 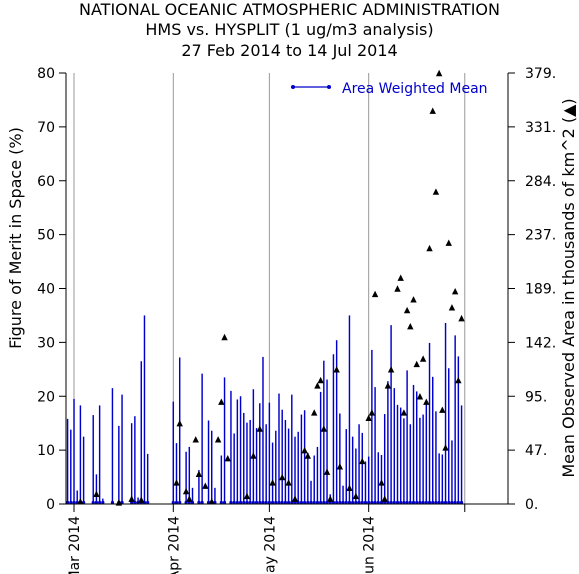 What do you see at coordinates (46, 128) in the screenshot?
I see `y-tick-label: 70` at bounding box center [46, 128].